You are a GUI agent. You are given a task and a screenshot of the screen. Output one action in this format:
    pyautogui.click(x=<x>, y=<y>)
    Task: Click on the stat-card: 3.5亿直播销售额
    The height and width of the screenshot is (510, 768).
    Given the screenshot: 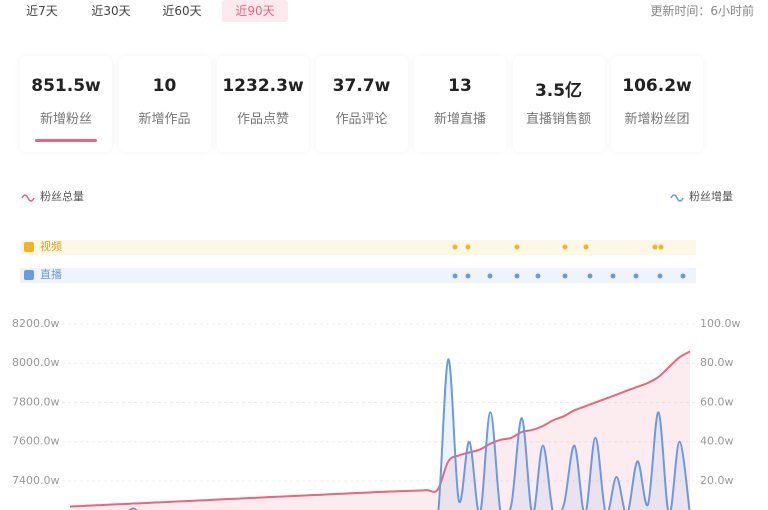 What is the action you would take?
    pyautogui.click(x=558, y=104)
    